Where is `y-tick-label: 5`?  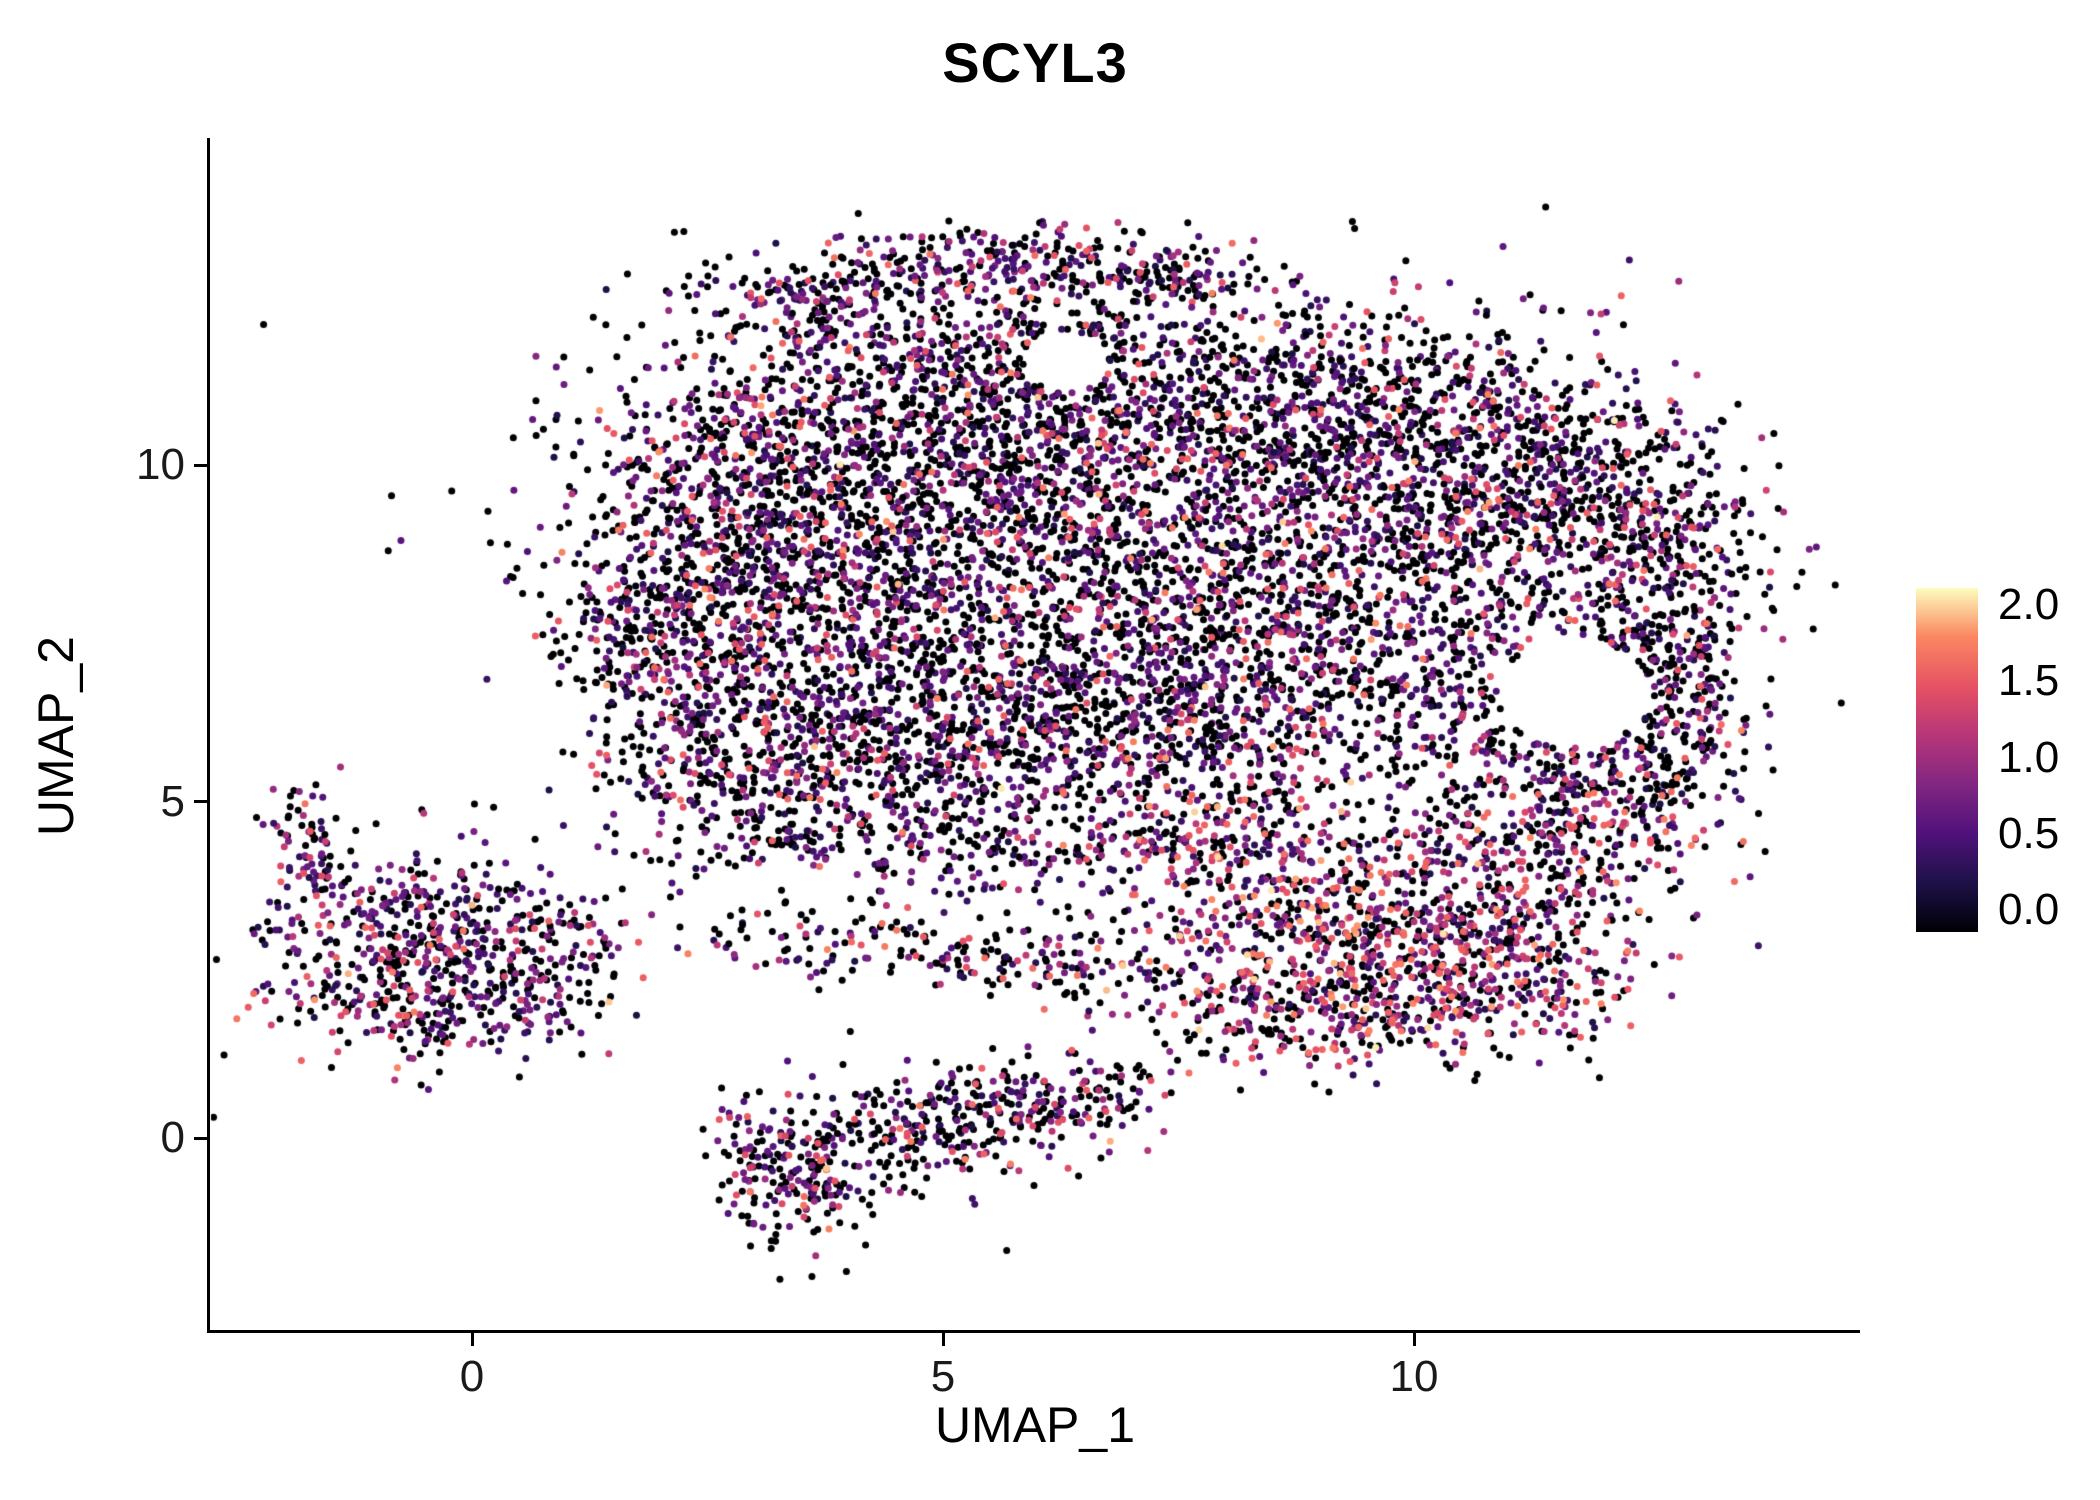
y-tick-label: 5 is located at coordinates (172, 801).